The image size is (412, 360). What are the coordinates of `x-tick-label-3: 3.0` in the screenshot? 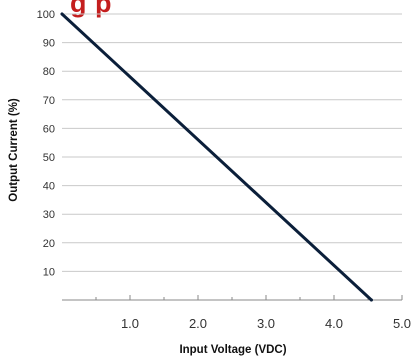 It's located at (266, 323).